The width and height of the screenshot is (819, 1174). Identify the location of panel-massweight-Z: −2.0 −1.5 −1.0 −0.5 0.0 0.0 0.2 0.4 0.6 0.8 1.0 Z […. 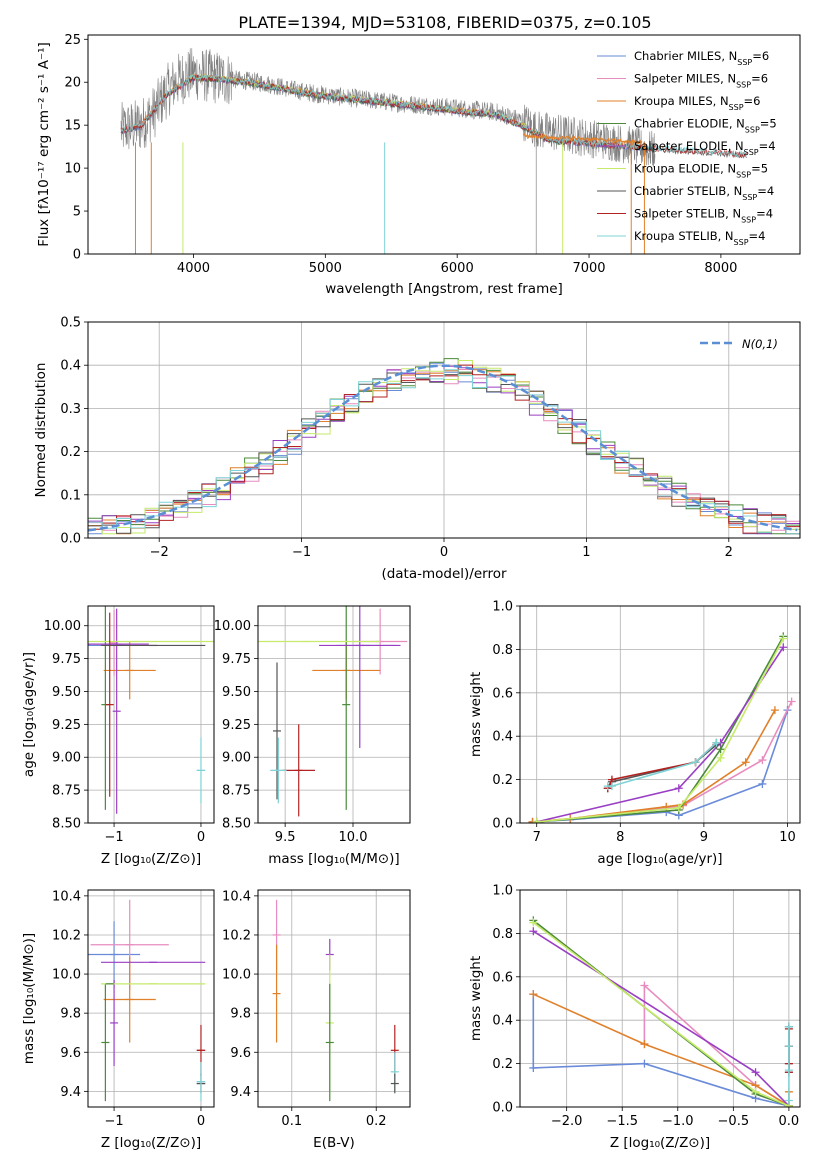
(634, 1017).